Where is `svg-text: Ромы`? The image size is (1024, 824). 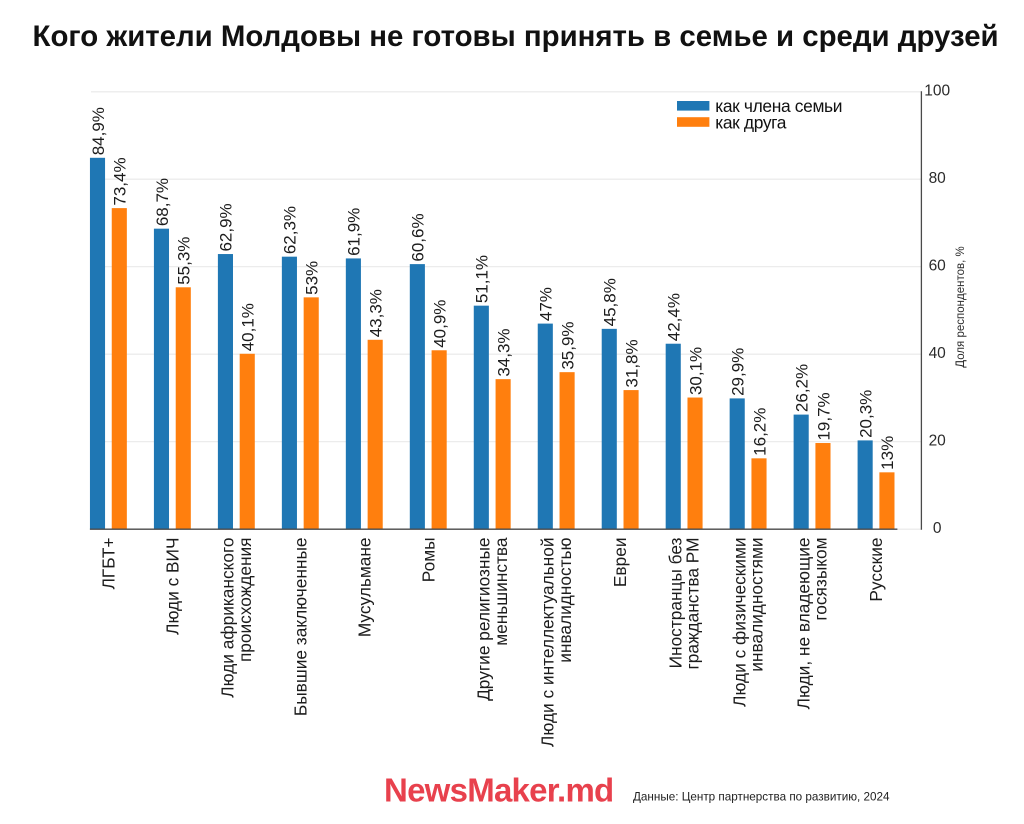 svg-text: Ромы is located at coordinates (428, 560).